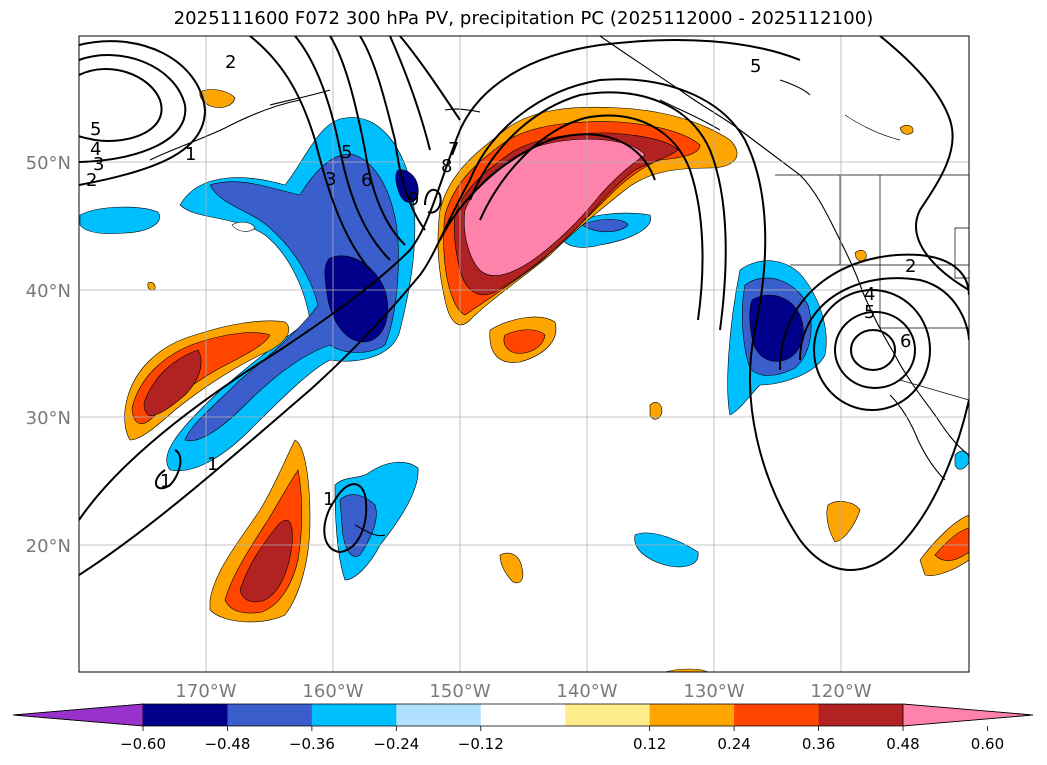  I want to click on positive-anomaly-west, so click(217, 471).